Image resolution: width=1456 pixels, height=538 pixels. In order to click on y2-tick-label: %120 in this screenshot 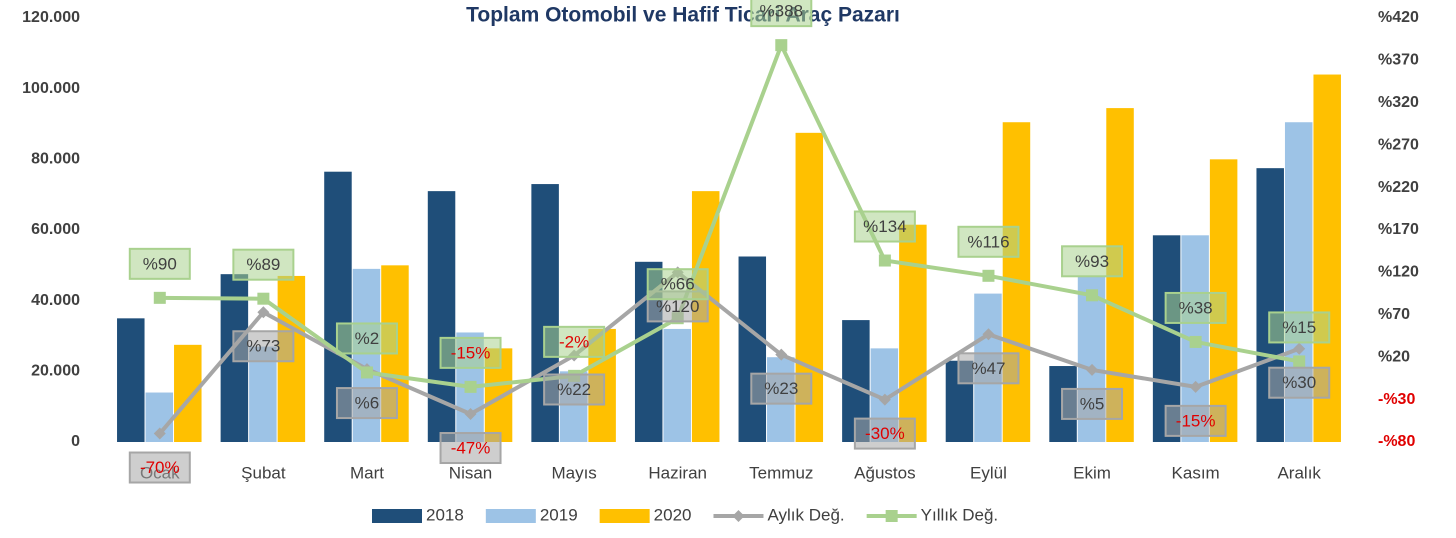, I will do `click(1398, 272)`.